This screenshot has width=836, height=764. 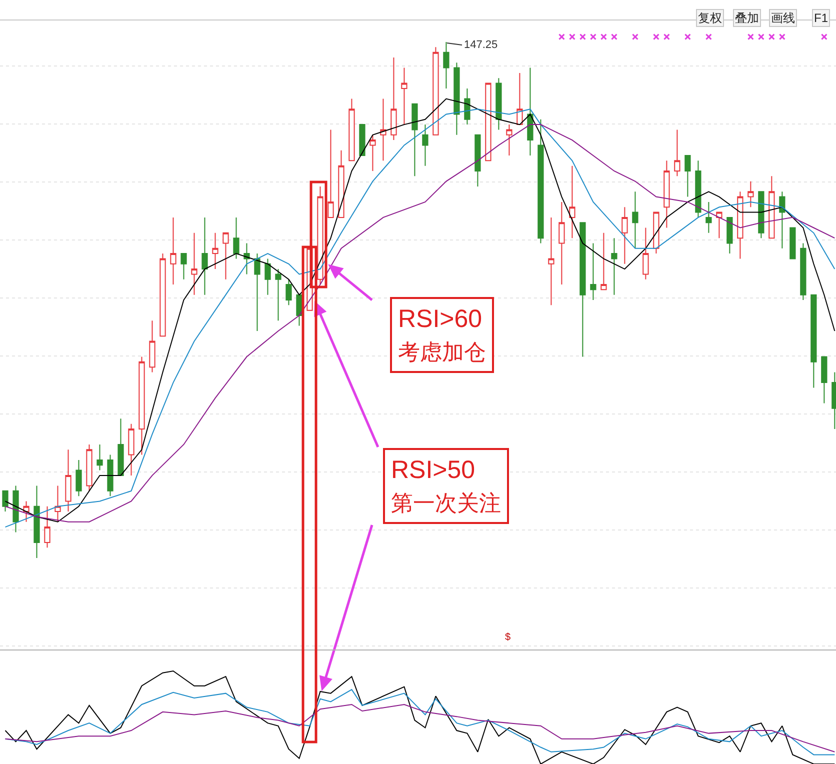 I want to click on annotation: 147.25, so click(x=481, y=45).